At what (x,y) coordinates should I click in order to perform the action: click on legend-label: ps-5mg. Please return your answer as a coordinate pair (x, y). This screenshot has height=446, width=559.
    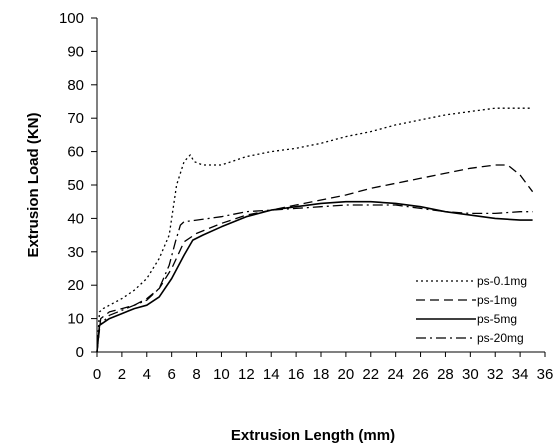
    Looking at the image, I should click on (497, 319).